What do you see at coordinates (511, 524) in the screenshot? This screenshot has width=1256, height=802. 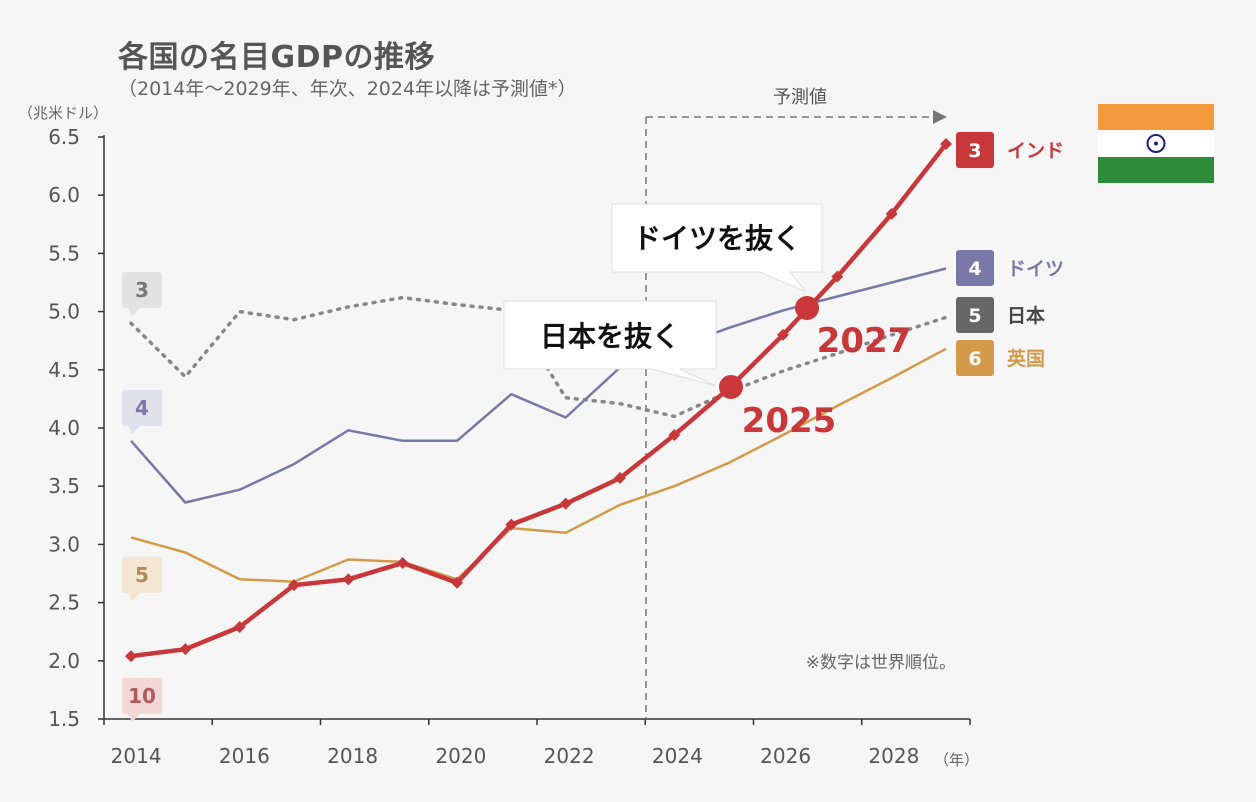 I see `india-point-2021` at bounding box center [511, 524].